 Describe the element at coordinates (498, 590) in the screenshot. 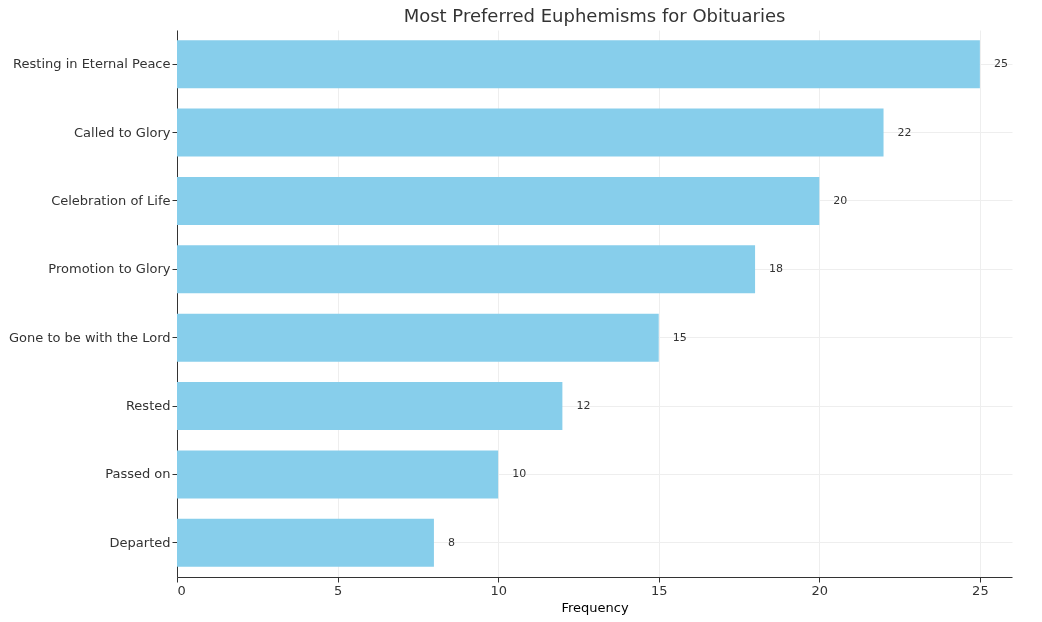

I see `x-tick-label: 10` at that location.